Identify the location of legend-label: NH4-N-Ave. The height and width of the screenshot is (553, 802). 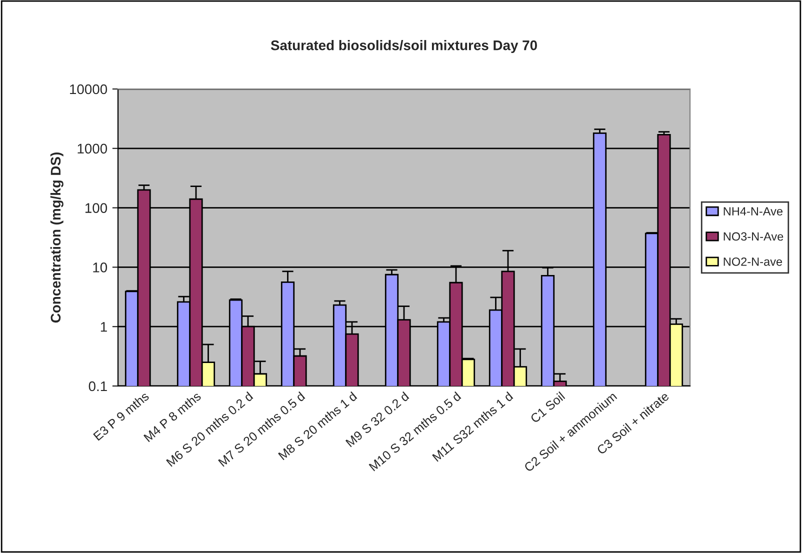
(753, 211).